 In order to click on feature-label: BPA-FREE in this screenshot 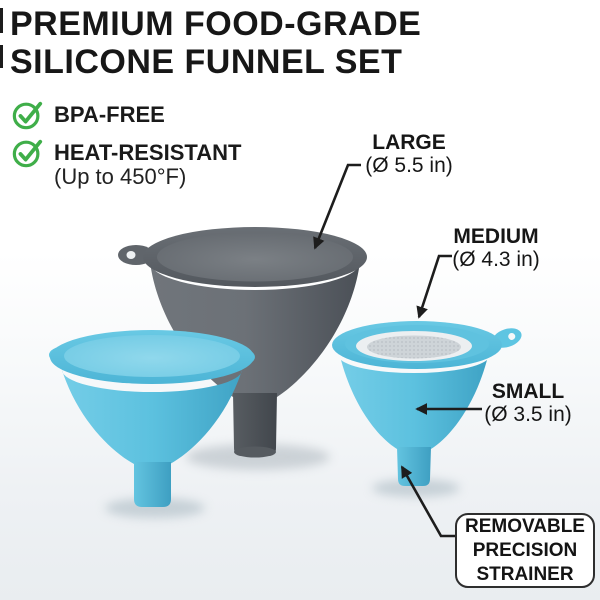, I will do `click(109, 114)`.